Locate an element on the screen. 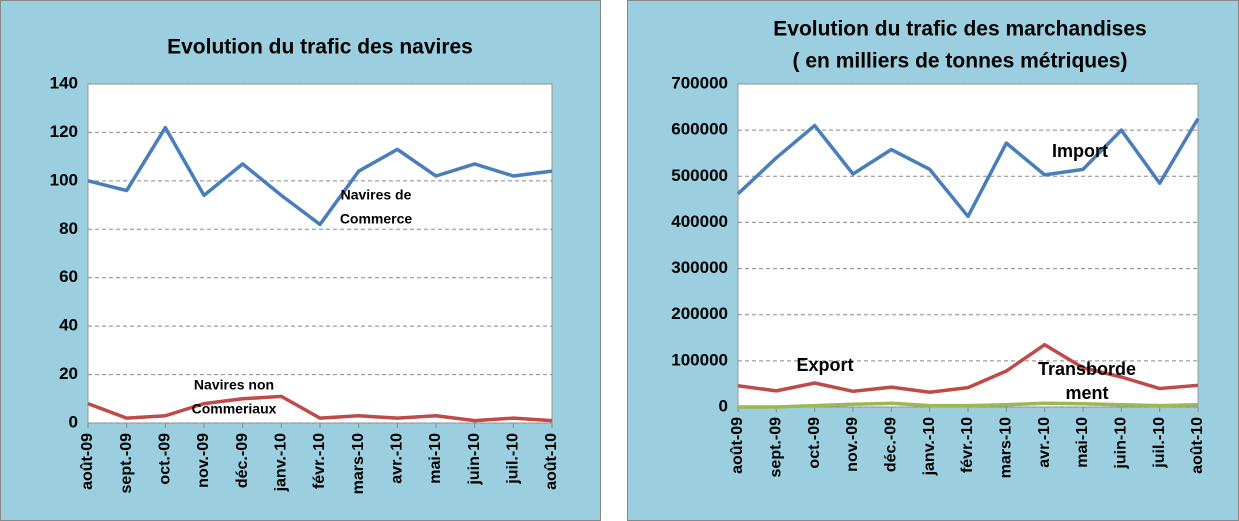 This screenshot has height=521, width=1239. y-tick-label: 80 is located at coordinates (68, 228).